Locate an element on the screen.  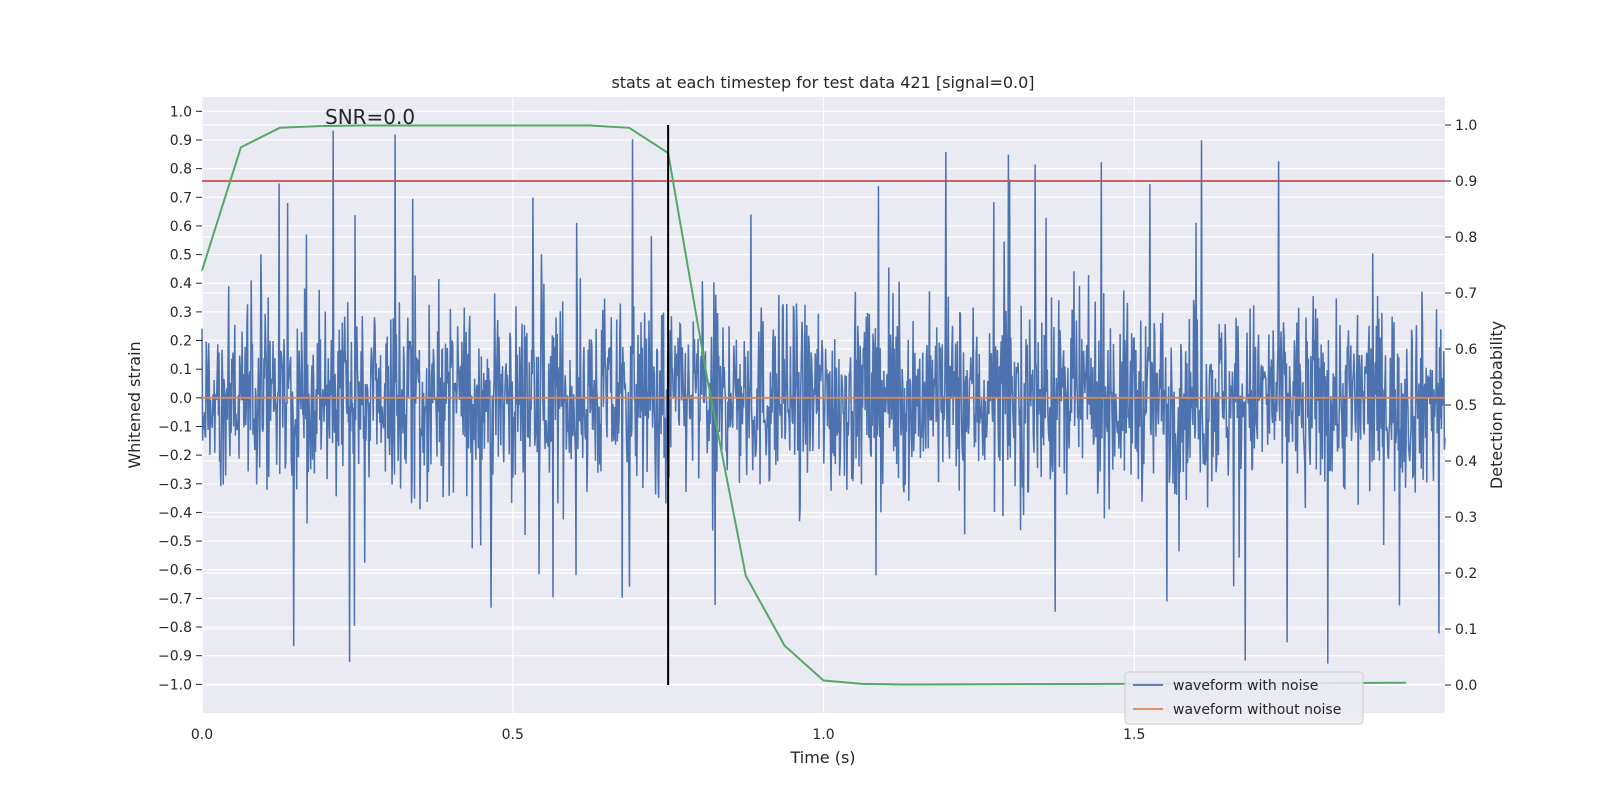
y-tick-label: 0.2 is located at coordinates (181, 342).